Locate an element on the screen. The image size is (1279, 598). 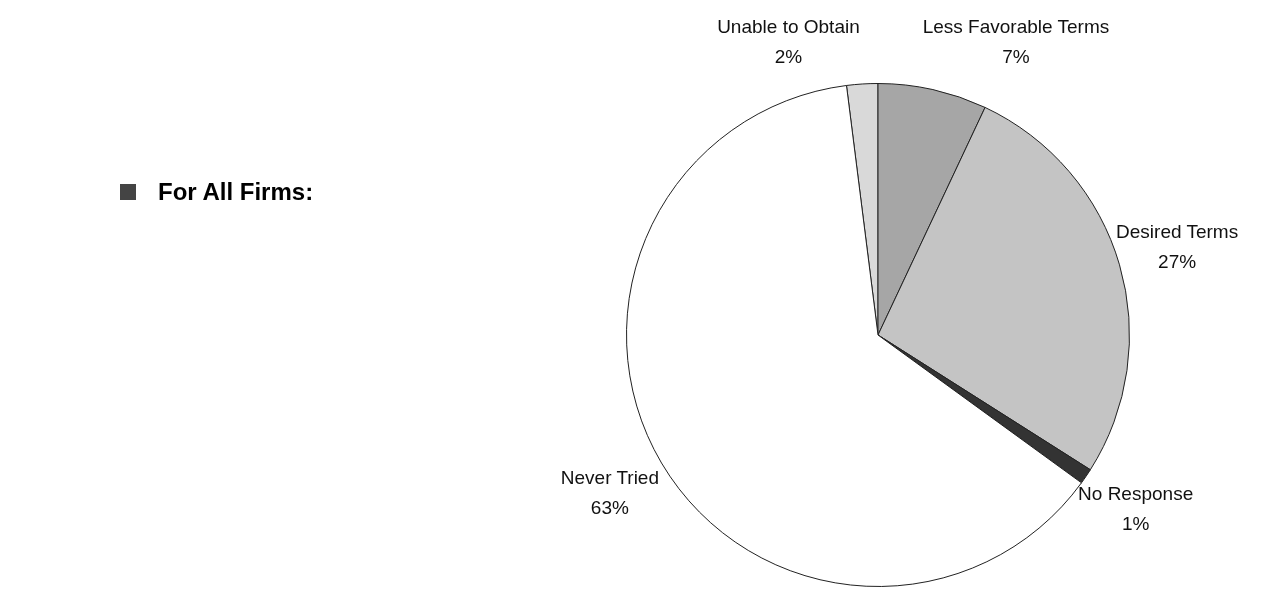
data-label: 1% is located at coordinates (1135, 524).